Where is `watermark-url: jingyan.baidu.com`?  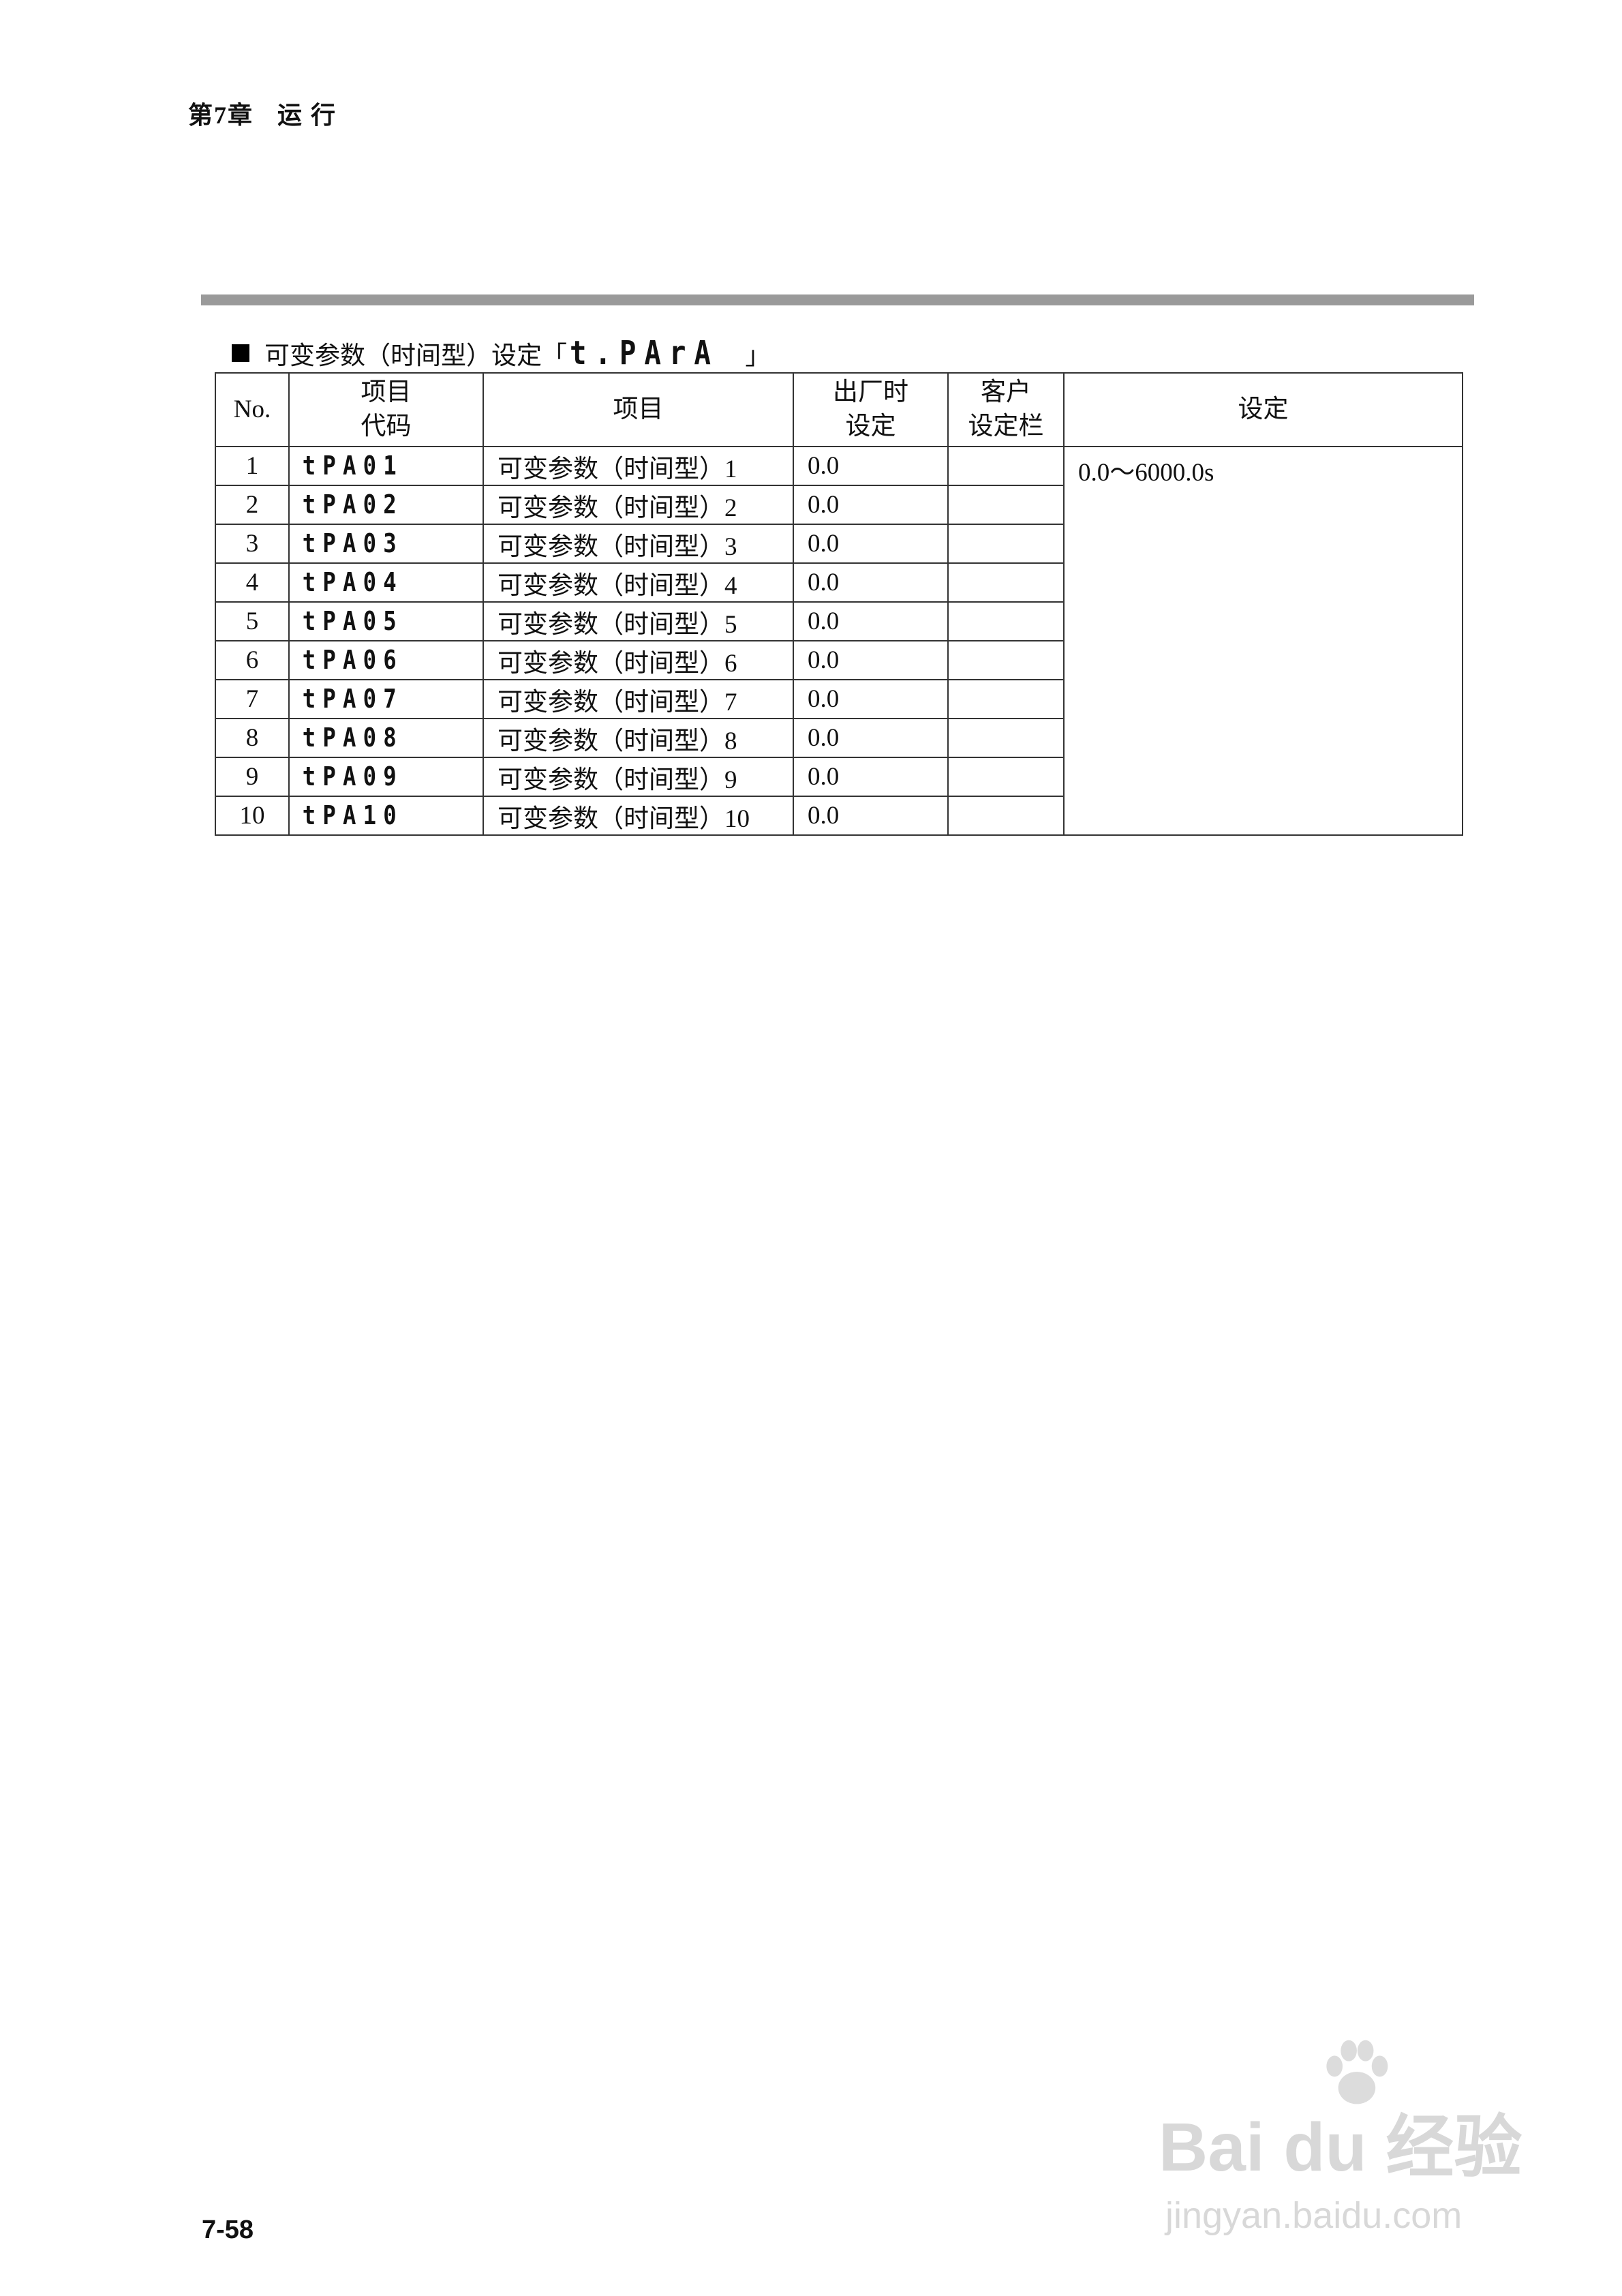
watermark-url: jingyan.baidu.com is located at coordinates (1314, 2215).